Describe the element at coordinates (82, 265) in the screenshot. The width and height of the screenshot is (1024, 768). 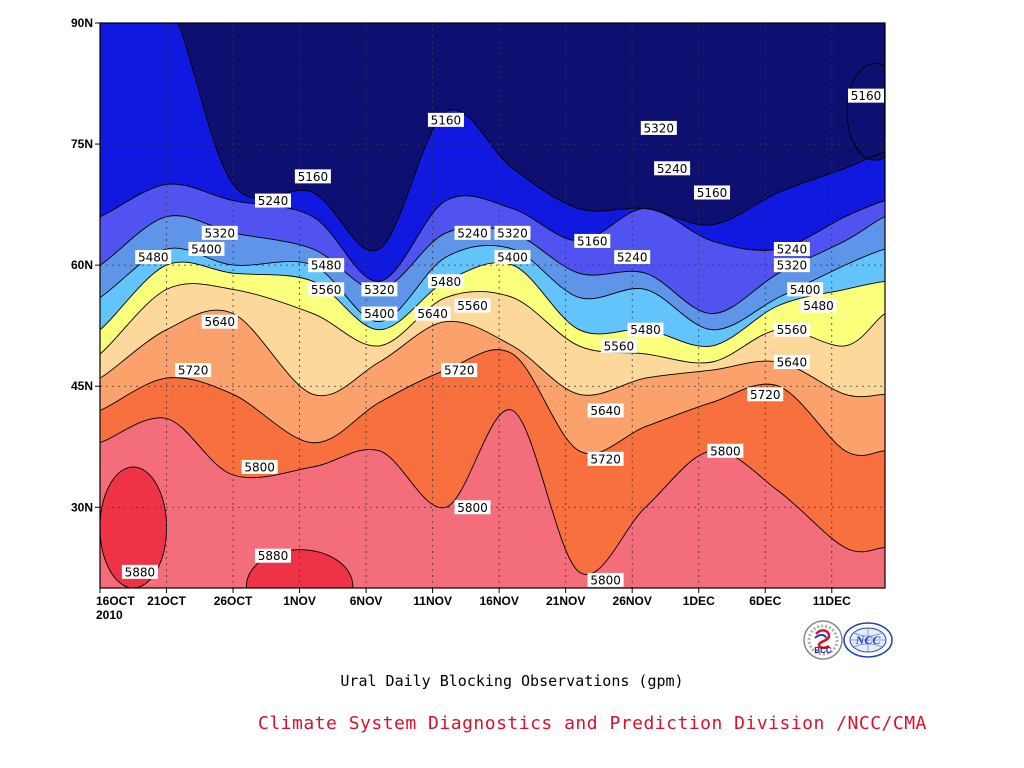
I see `y-tick-label: 60N` at that location.